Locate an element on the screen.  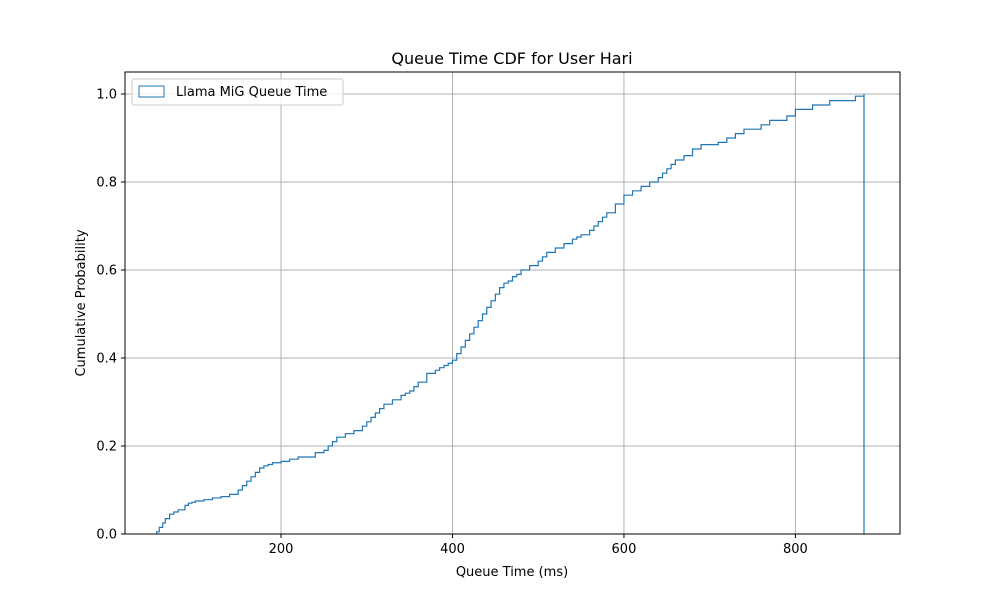
x-tick-label: 200 is located at coordinates (281, 549).